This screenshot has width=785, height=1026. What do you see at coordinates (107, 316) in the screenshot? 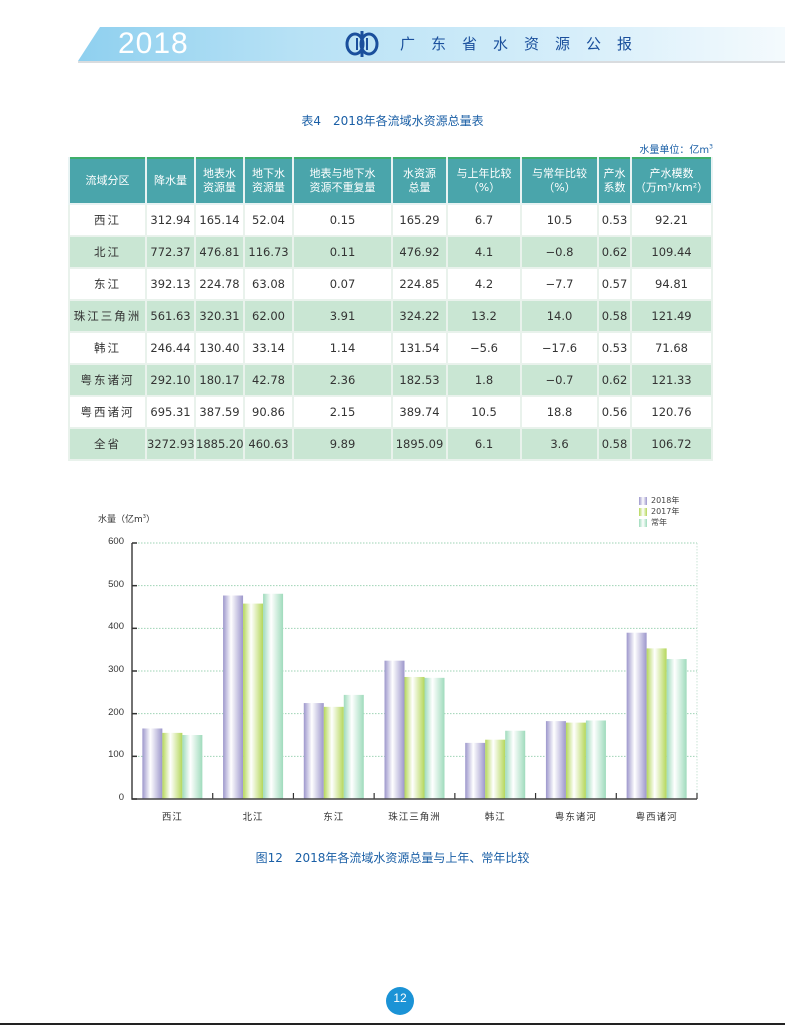
I see `basin-name-cell: 珠江三角洲` at bounding box center [107, 316].